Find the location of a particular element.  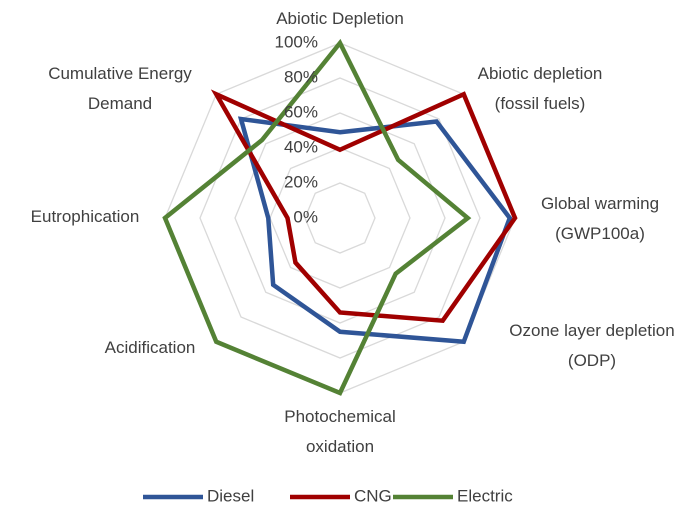

r-tick-label: 20% is located at coordinates (301, 181).